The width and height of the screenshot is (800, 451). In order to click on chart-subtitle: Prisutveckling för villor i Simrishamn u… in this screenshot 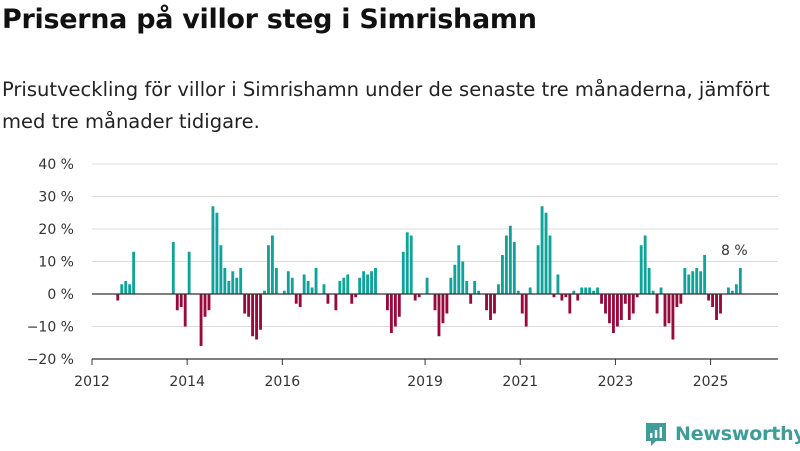, I will do `click(386, 105)`.